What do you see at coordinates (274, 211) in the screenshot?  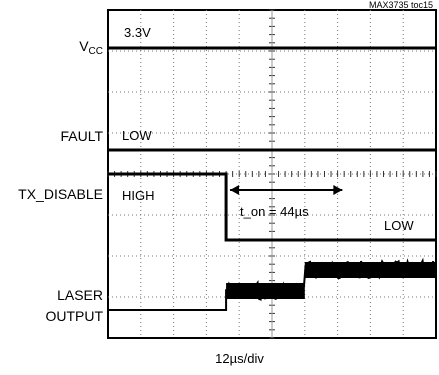 I see `ton-annotation-text: t_on = 44µs` at bounding box center [274, 211].